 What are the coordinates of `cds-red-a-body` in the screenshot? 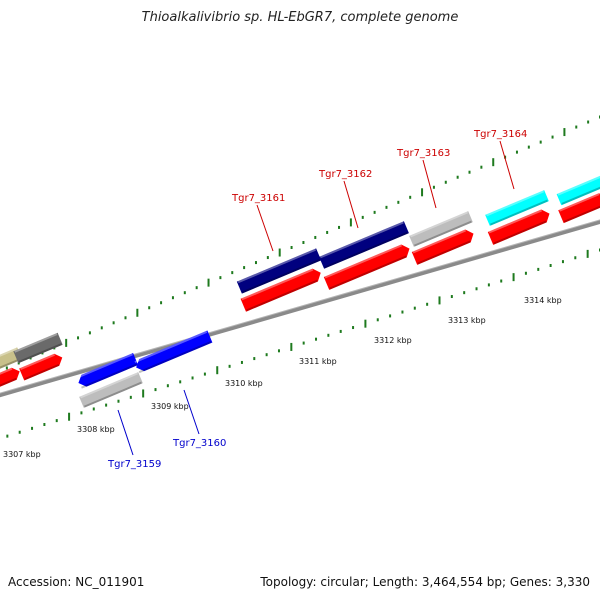 It's located at (280, 290).